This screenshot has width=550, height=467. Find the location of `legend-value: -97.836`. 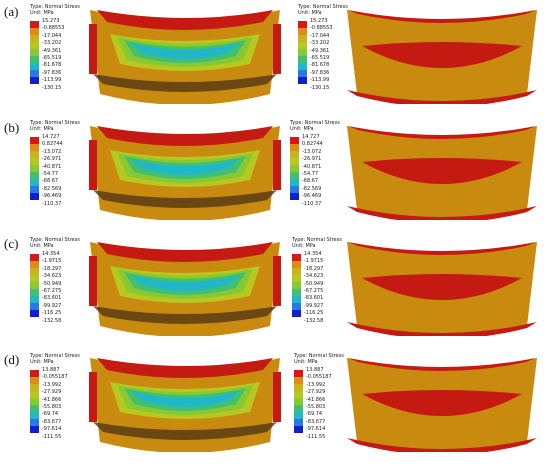

legend-value: -97.836 is located at coordinates (52, 72).